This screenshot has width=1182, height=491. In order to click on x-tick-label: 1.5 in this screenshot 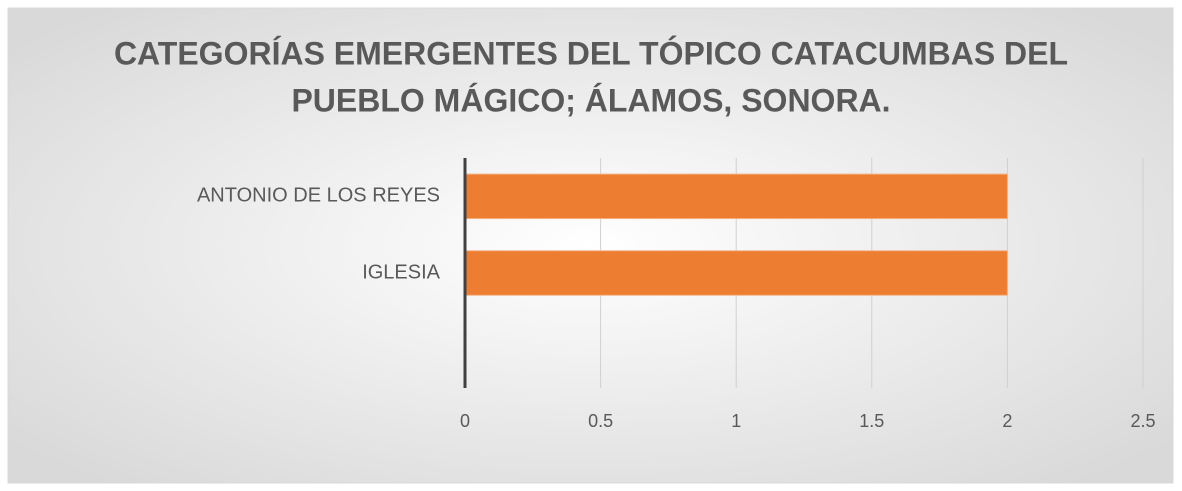, I will do `click(871, 421)`.